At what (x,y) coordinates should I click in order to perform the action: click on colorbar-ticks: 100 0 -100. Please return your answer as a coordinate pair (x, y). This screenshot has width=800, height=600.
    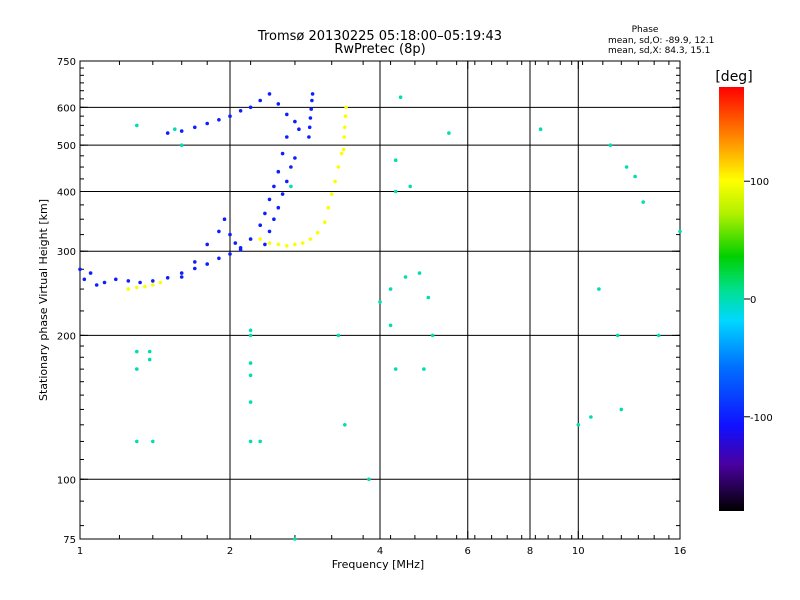
    Looking at the image, I should click on (758, 300).